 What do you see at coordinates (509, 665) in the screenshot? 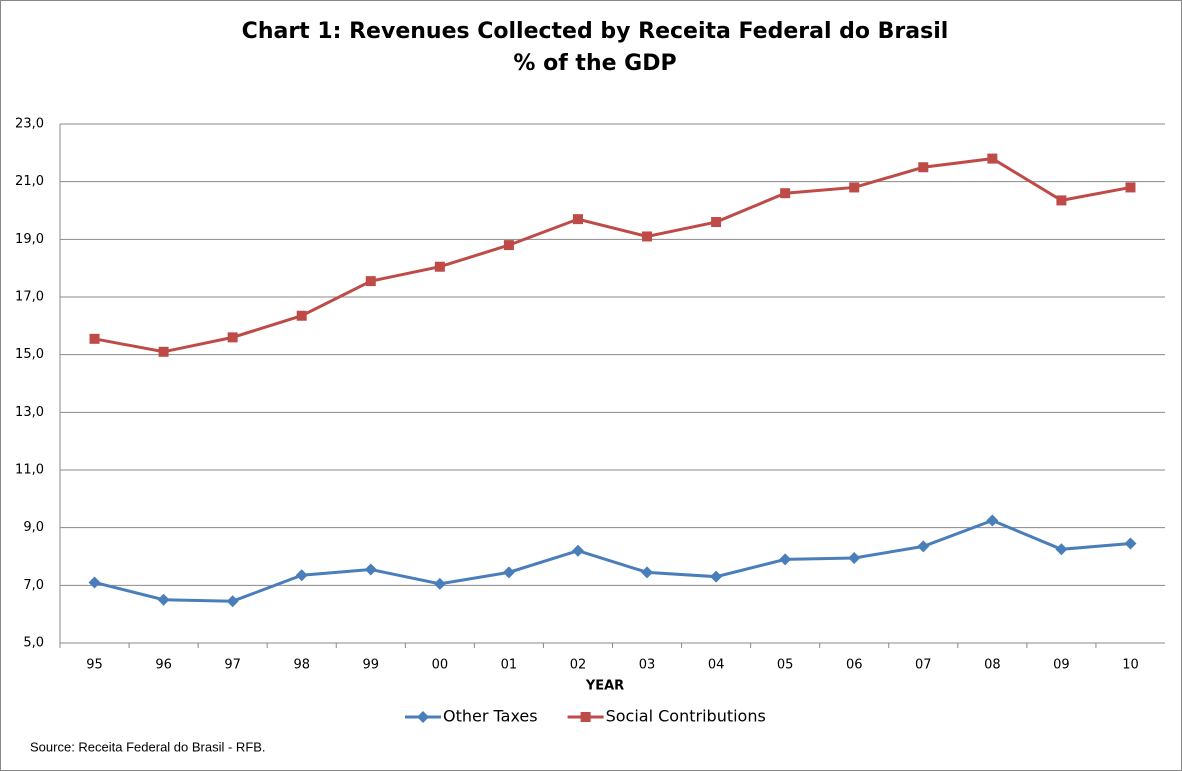
I see `x-tick-label: 01` at bounding box center [509, 665].